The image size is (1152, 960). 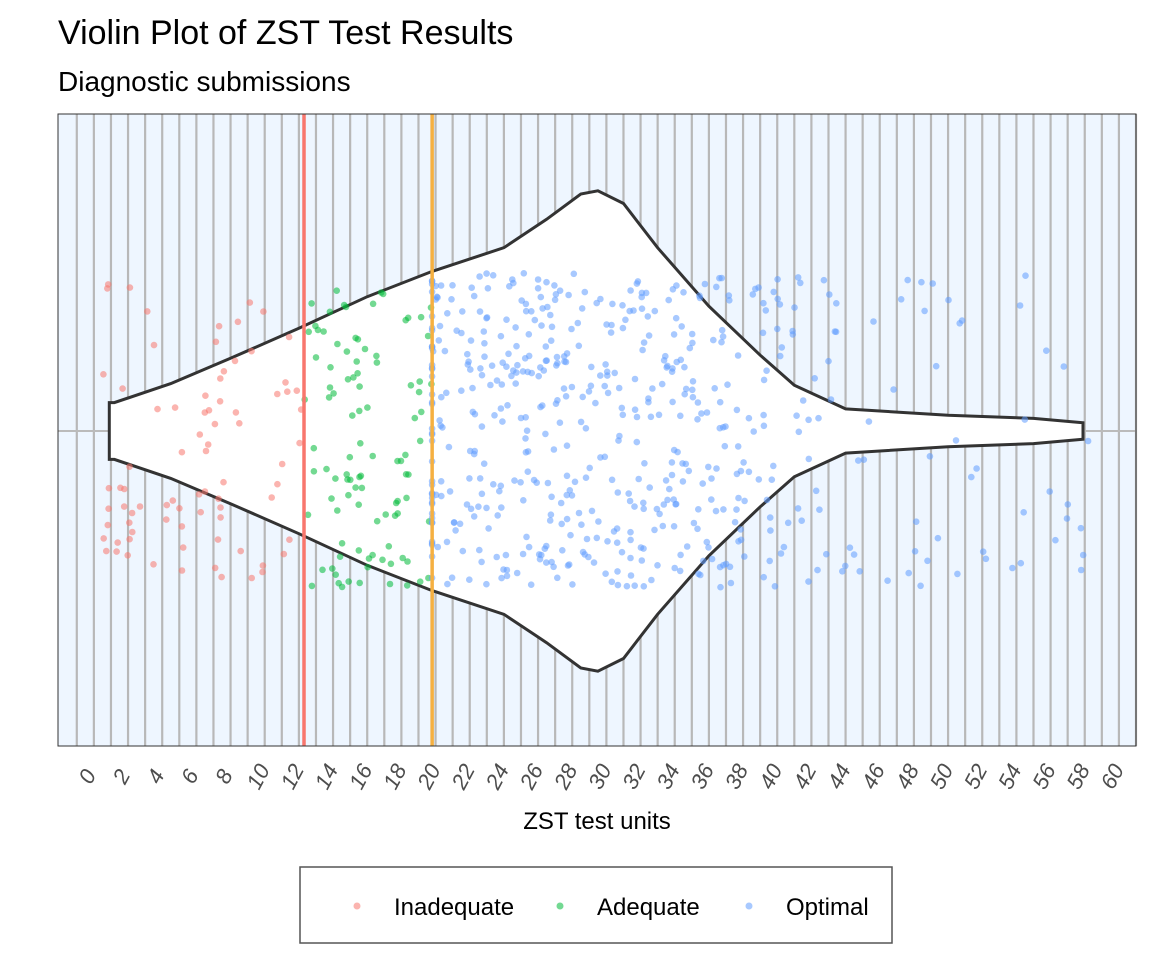 What do you see at coordinates (429, 776) in the screenshot?
I see `x-tick-label: 20` at bounding box center [429, 776].